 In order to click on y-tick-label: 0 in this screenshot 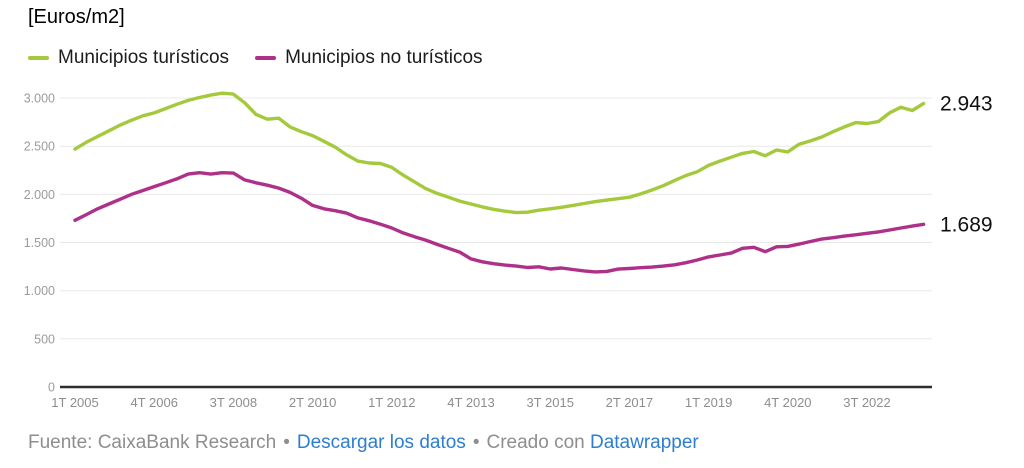, I will do `click(51, 388)`.